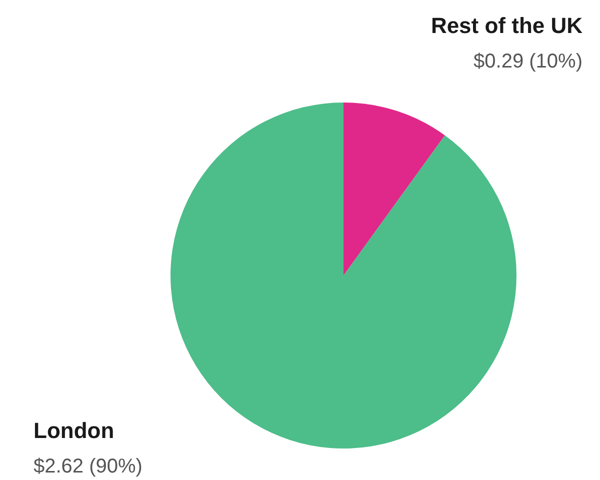 The image size is (600, 480). What do you see at coordinates (88, 467) in the screenshot?
I see `data-label: $2.62 (90%)` at bounding box center [88, 467].